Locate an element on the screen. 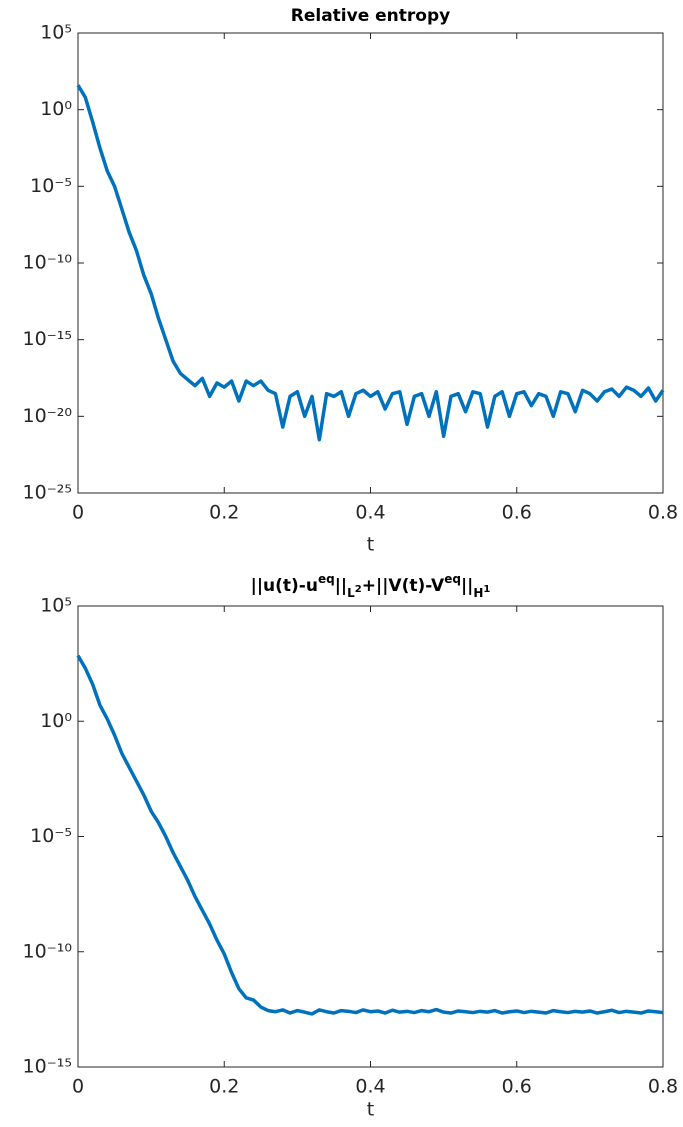 This screenshot has width=683, height=1127. y-tick-label: 10⁻²⁰ is located at coordinates (47, 416).